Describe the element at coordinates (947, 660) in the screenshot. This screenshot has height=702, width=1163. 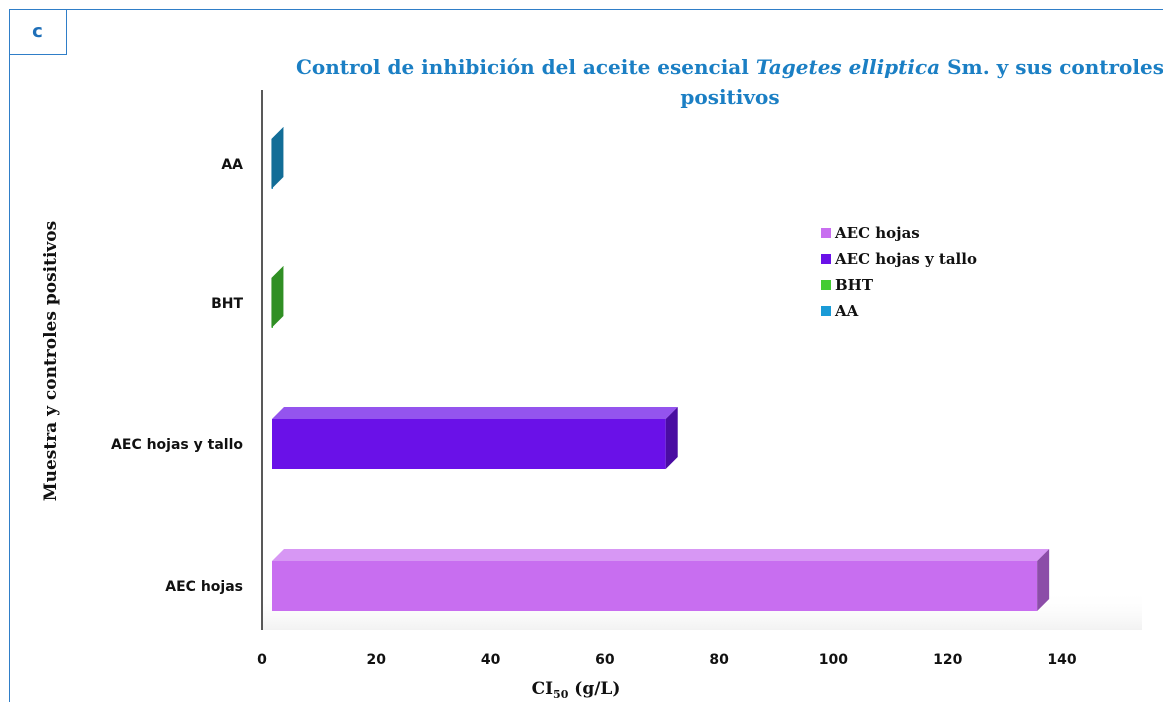
I see `x-tick-label: 120` at that location.